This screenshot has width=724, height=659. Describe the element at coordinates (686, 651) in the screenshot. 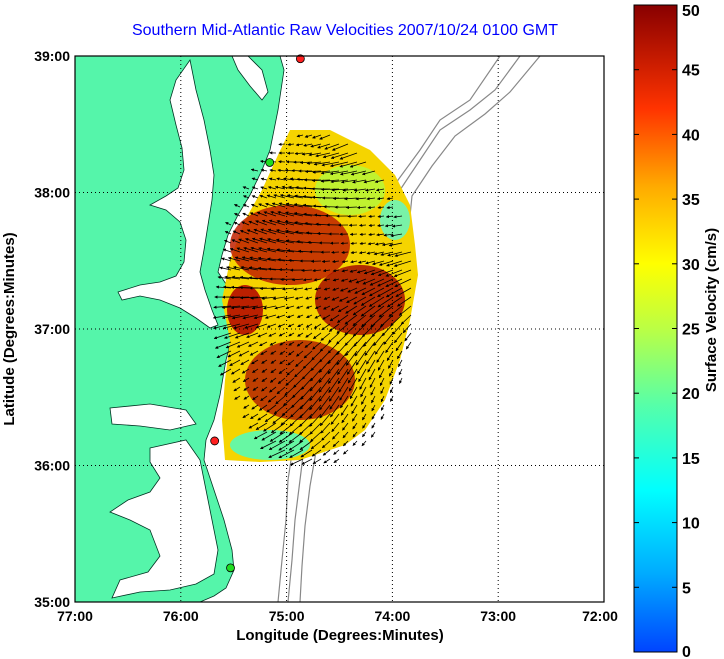

I see `colorbar-tick-label: 0` at that location.